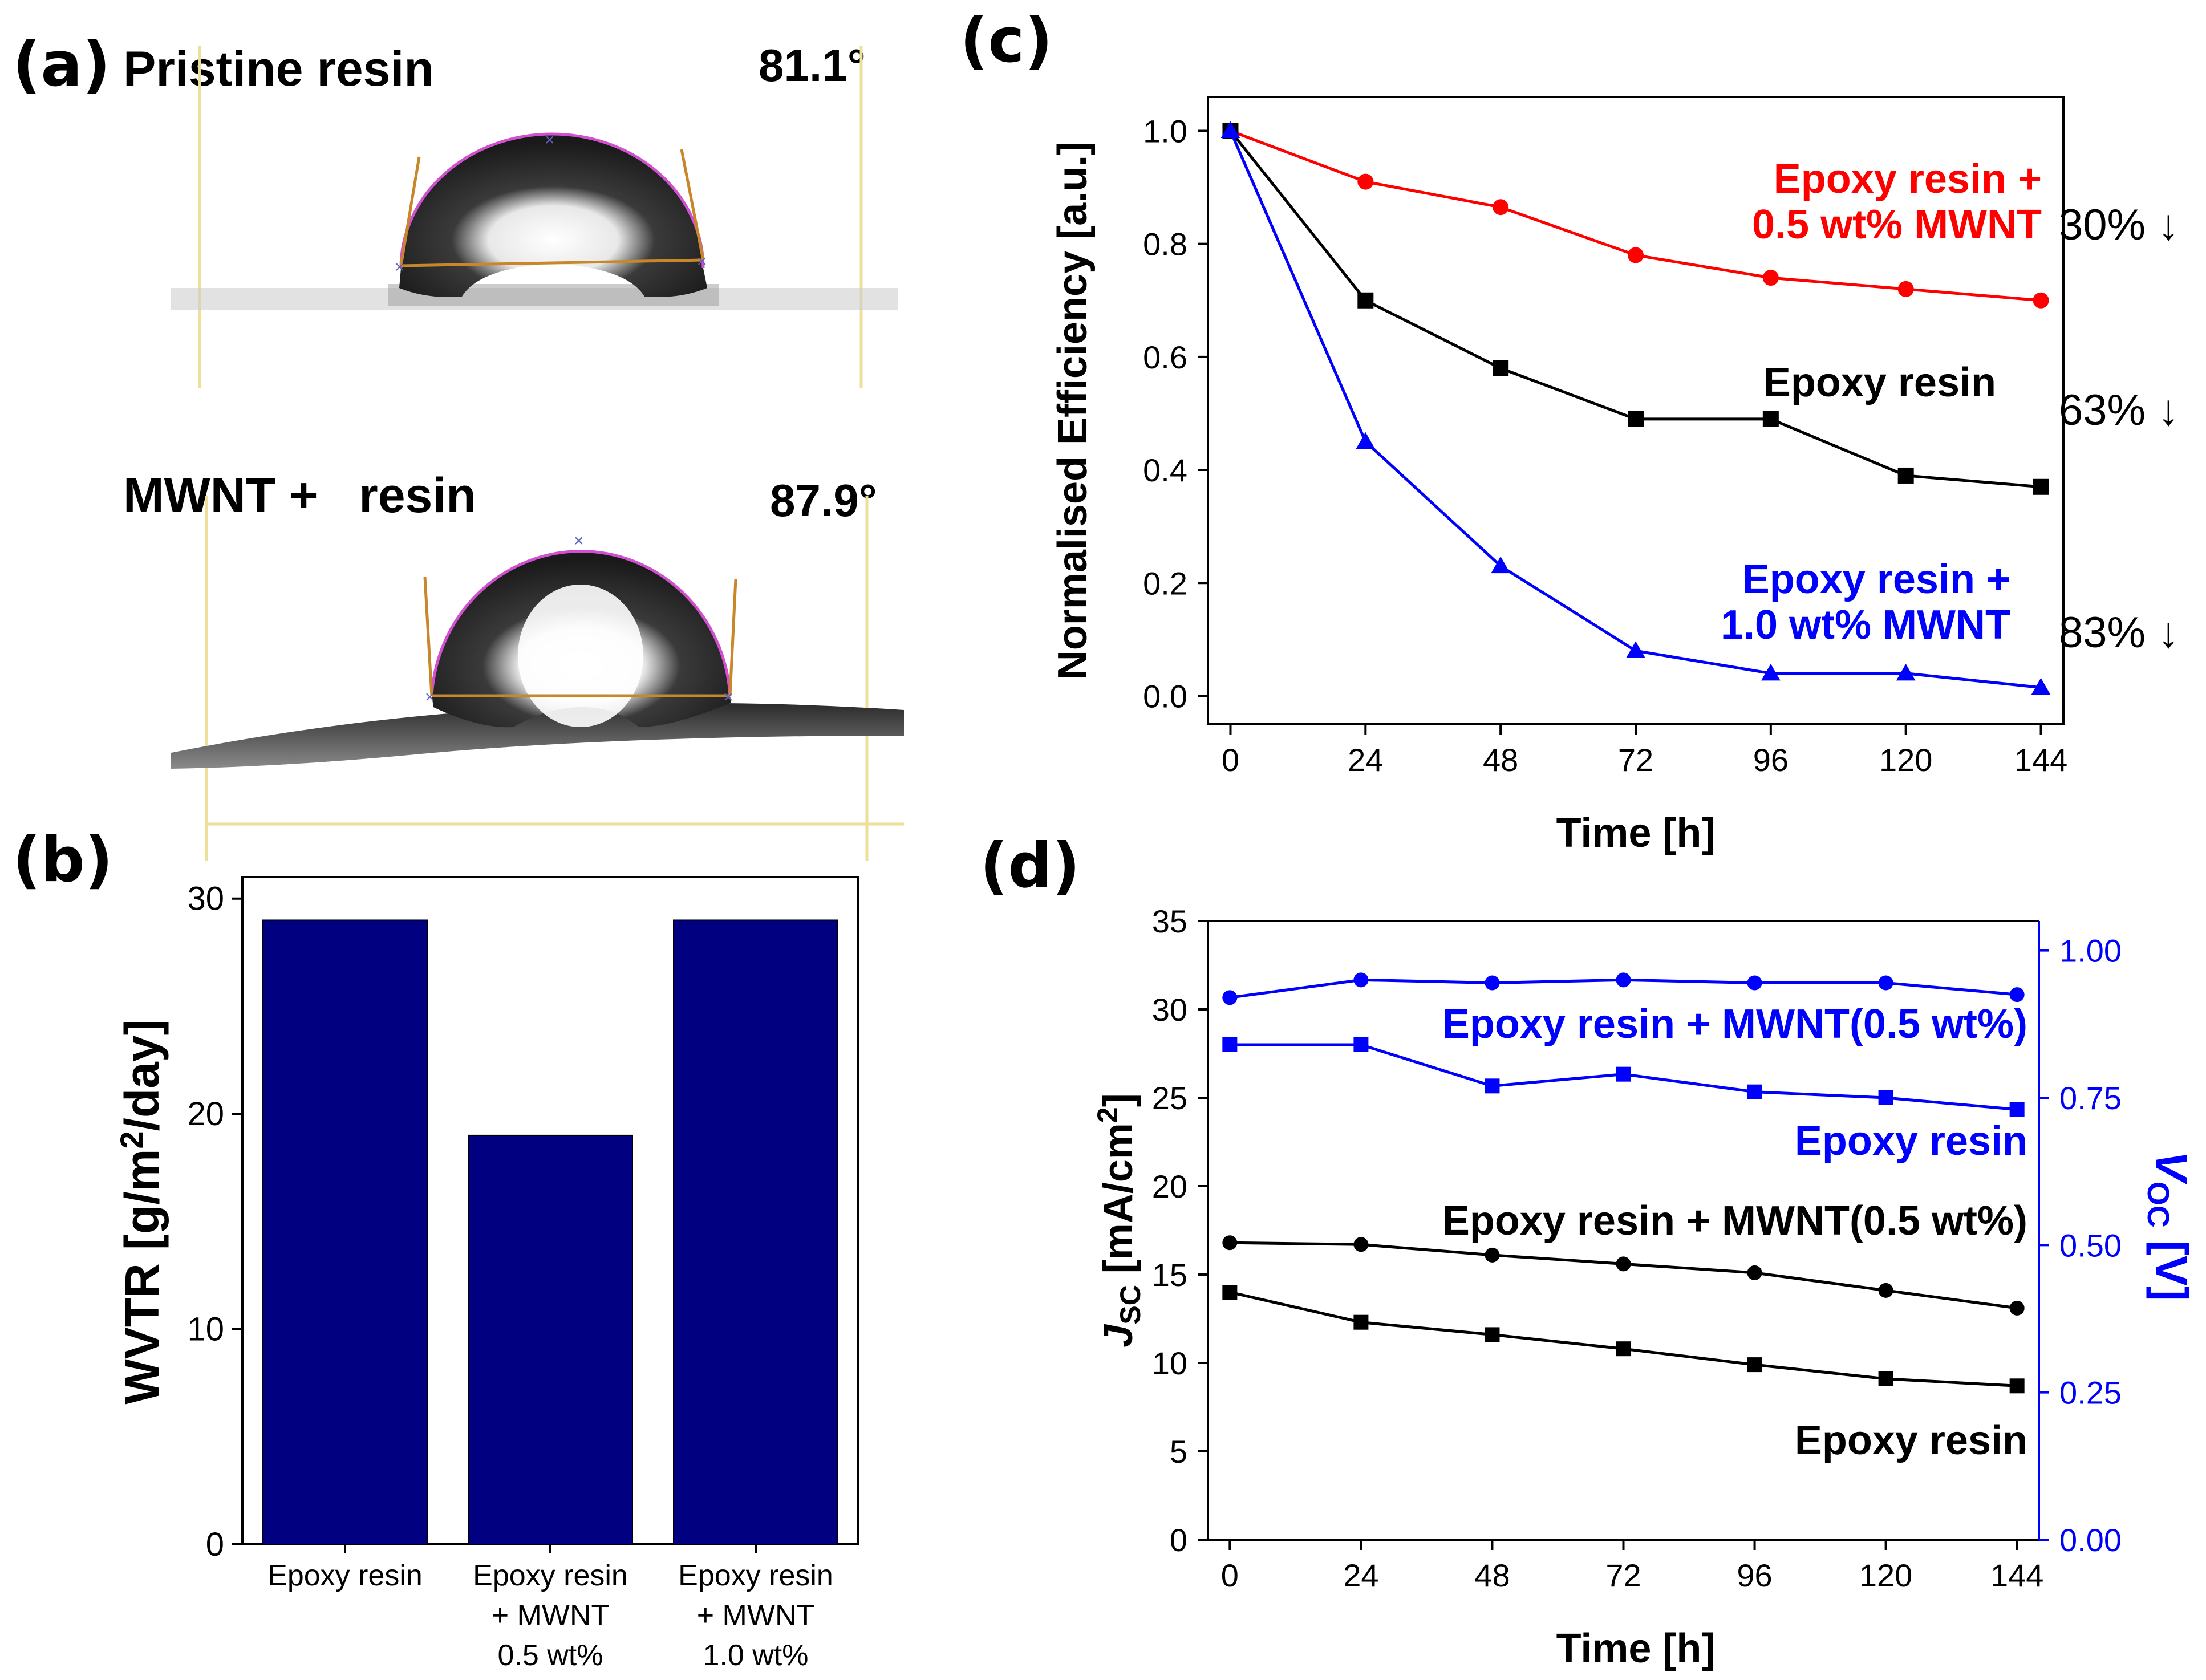  What do you see at coordinates (1500, 760) in the screenshot?
I see `x-tick-label-c: 48` at bounding box center [1500, 760].